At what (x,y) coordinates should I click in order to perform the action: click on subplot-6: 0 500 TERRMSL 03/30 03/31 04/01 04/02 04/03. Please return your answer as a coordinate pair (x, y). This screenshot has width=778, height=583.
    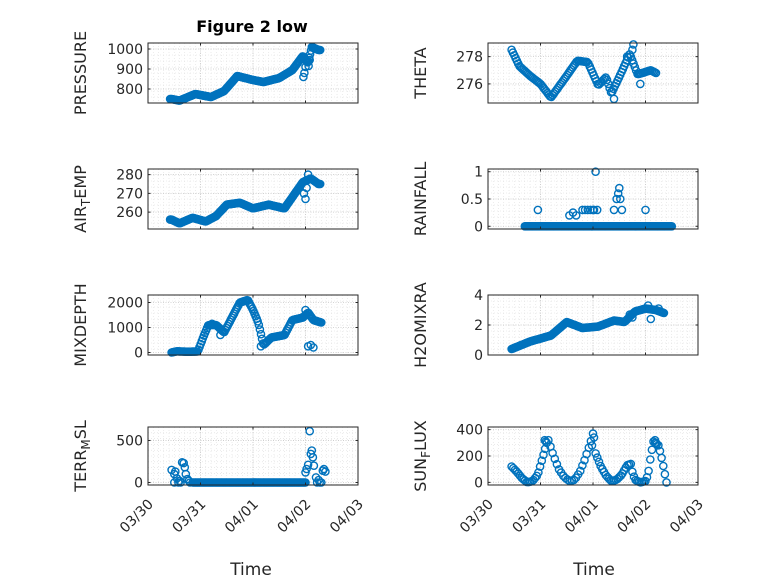
    Looking at the image, I should click on (219, 478).